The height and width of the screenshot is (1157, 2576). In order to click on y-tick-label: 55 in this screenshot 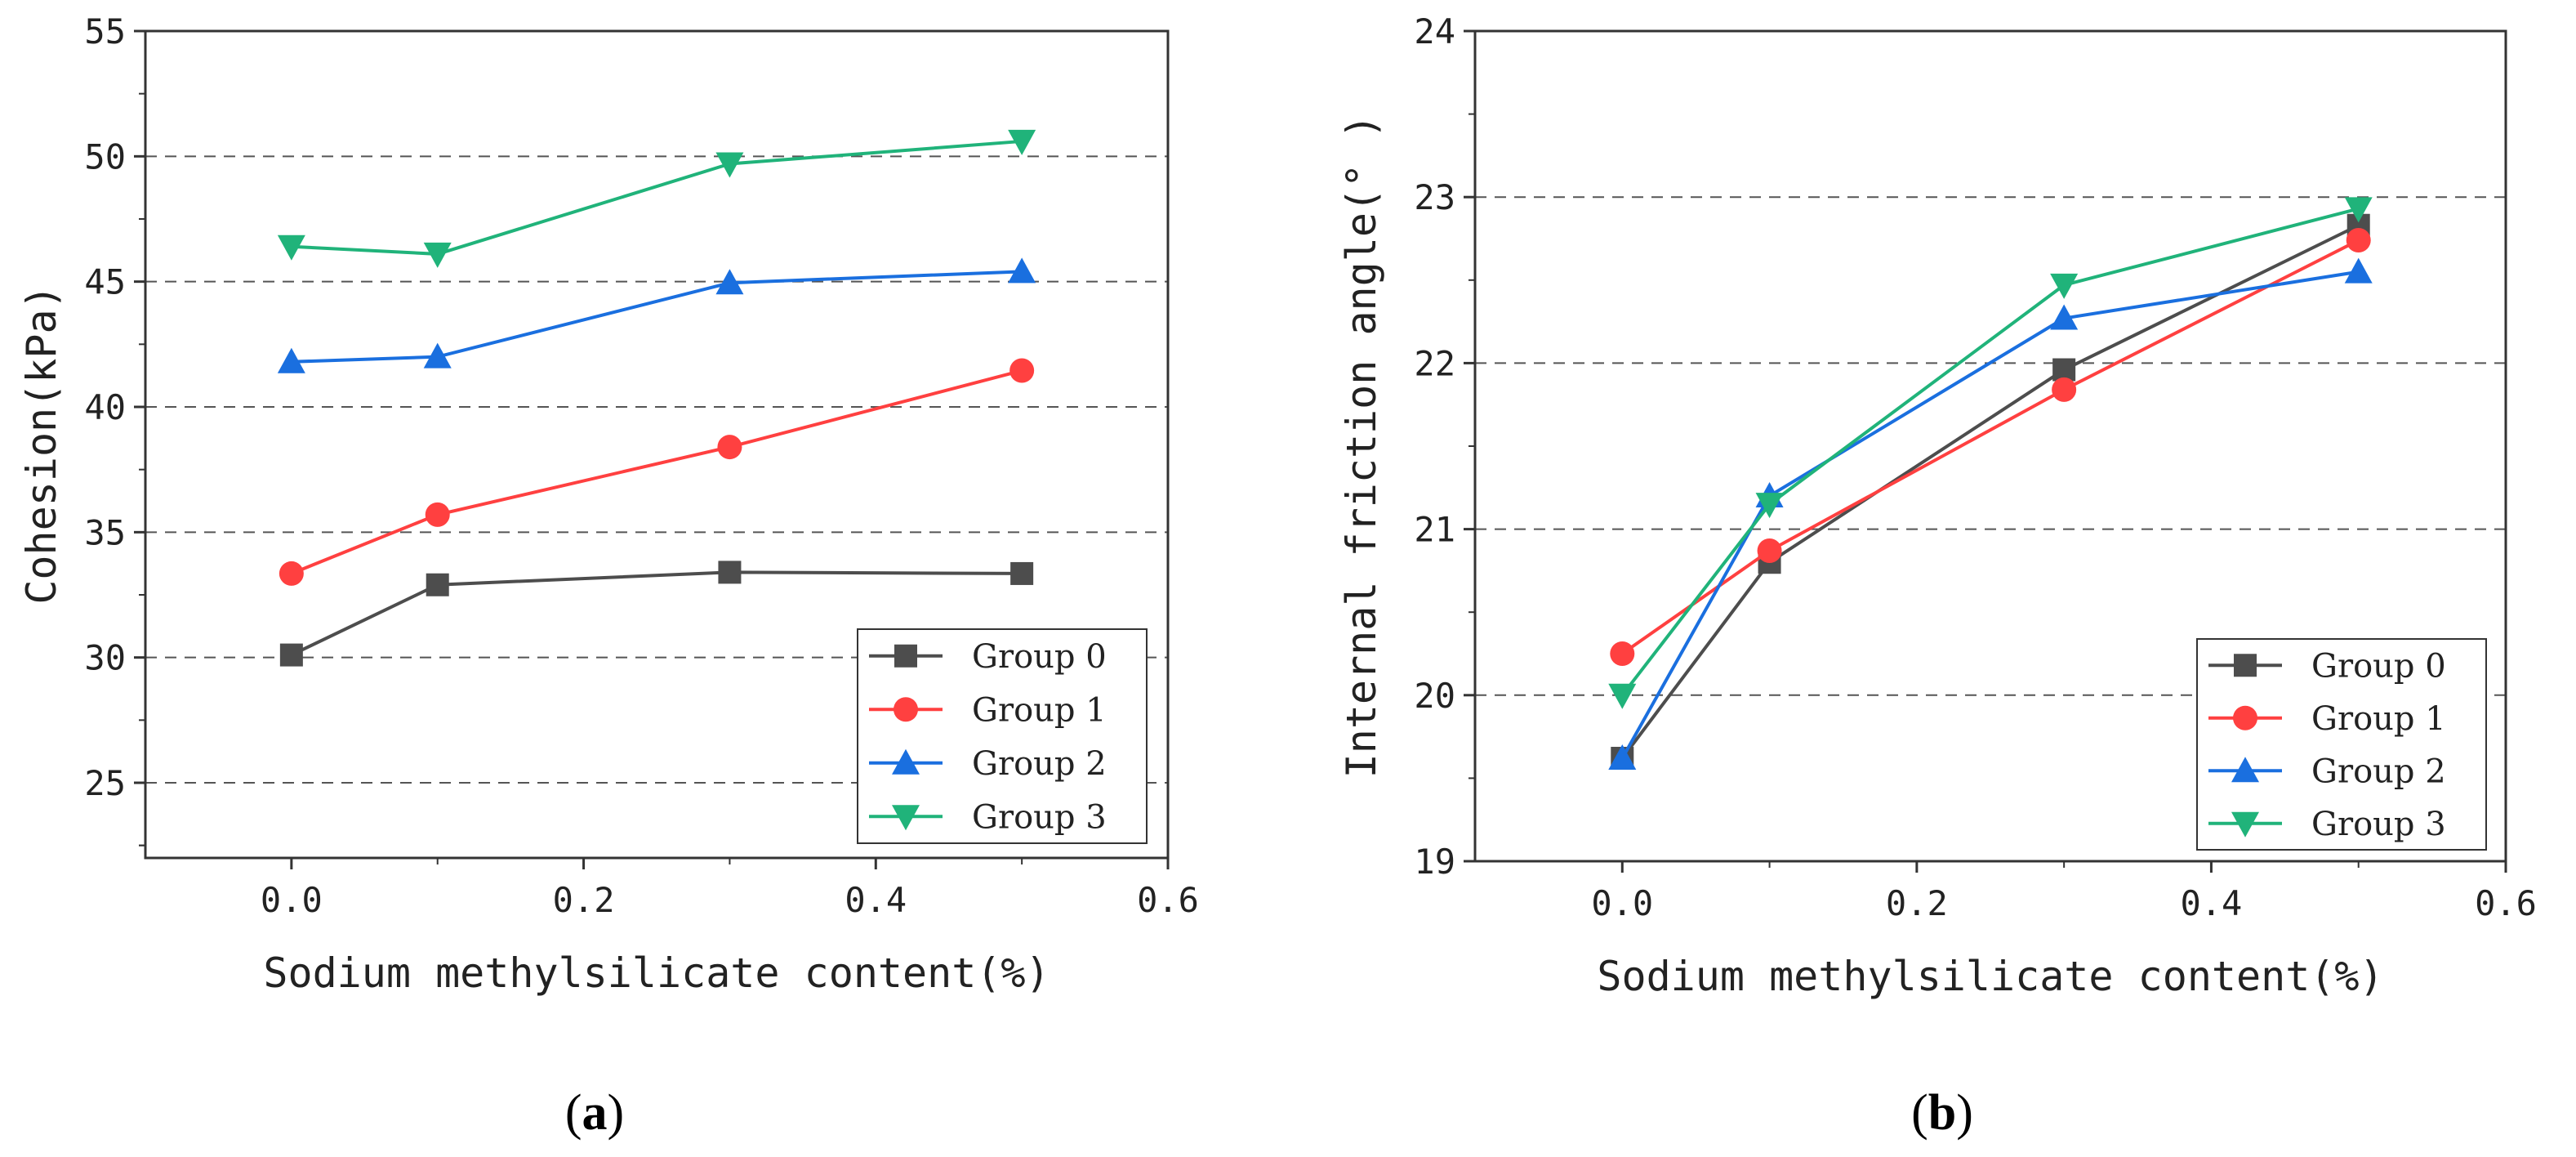, I will do `click(105, 31)`.